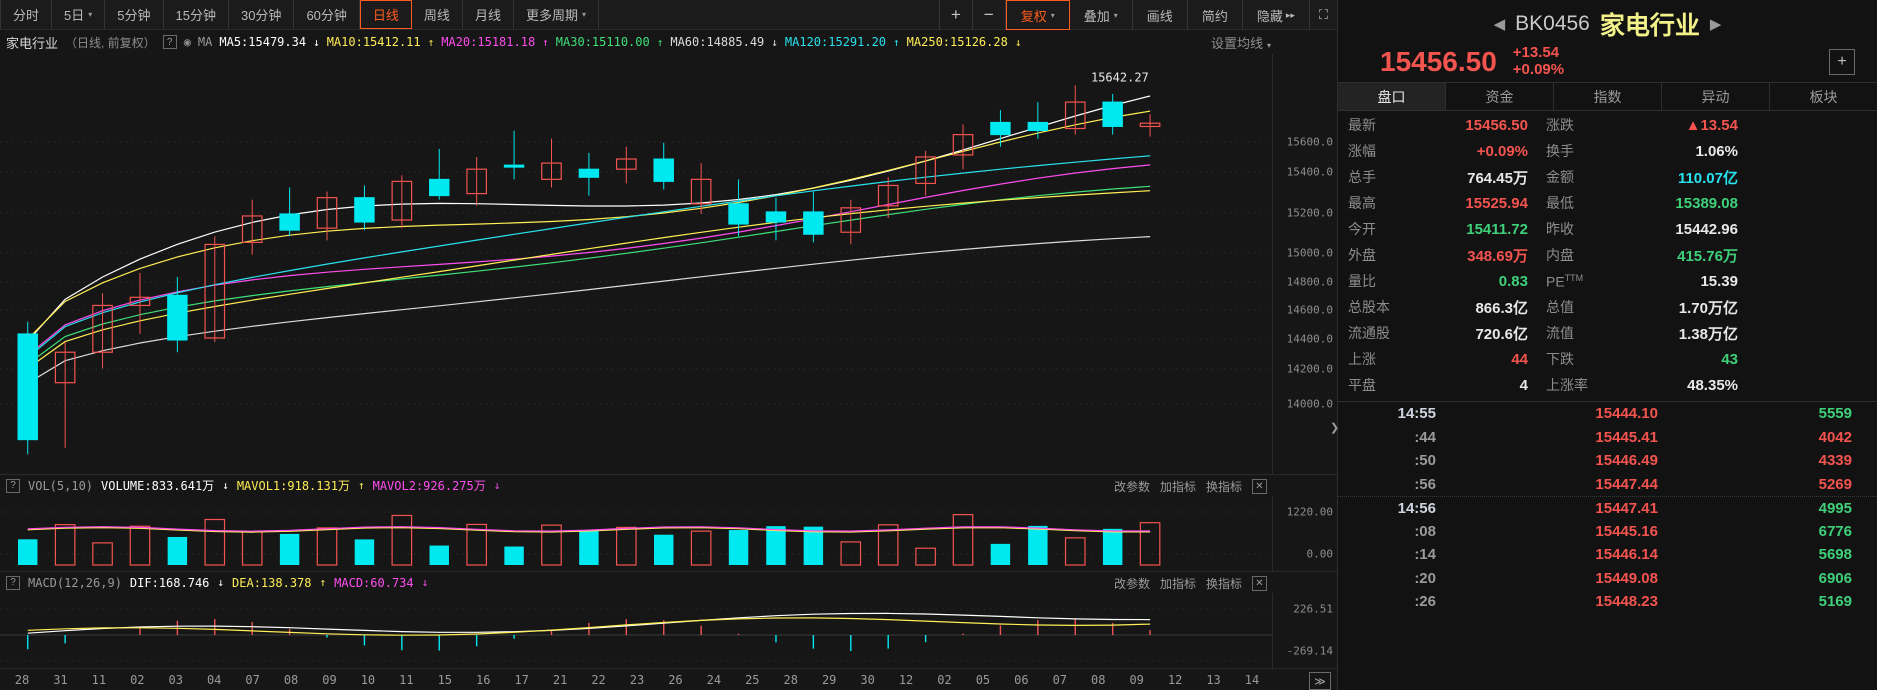 Image resolution: width=1877 pixels, height=690 pixels. What do you see at coordinates (1607, 579) in the screenshot?
I see `tick-row: :20 15449.08 6906` at bounding box center [1607, 579].